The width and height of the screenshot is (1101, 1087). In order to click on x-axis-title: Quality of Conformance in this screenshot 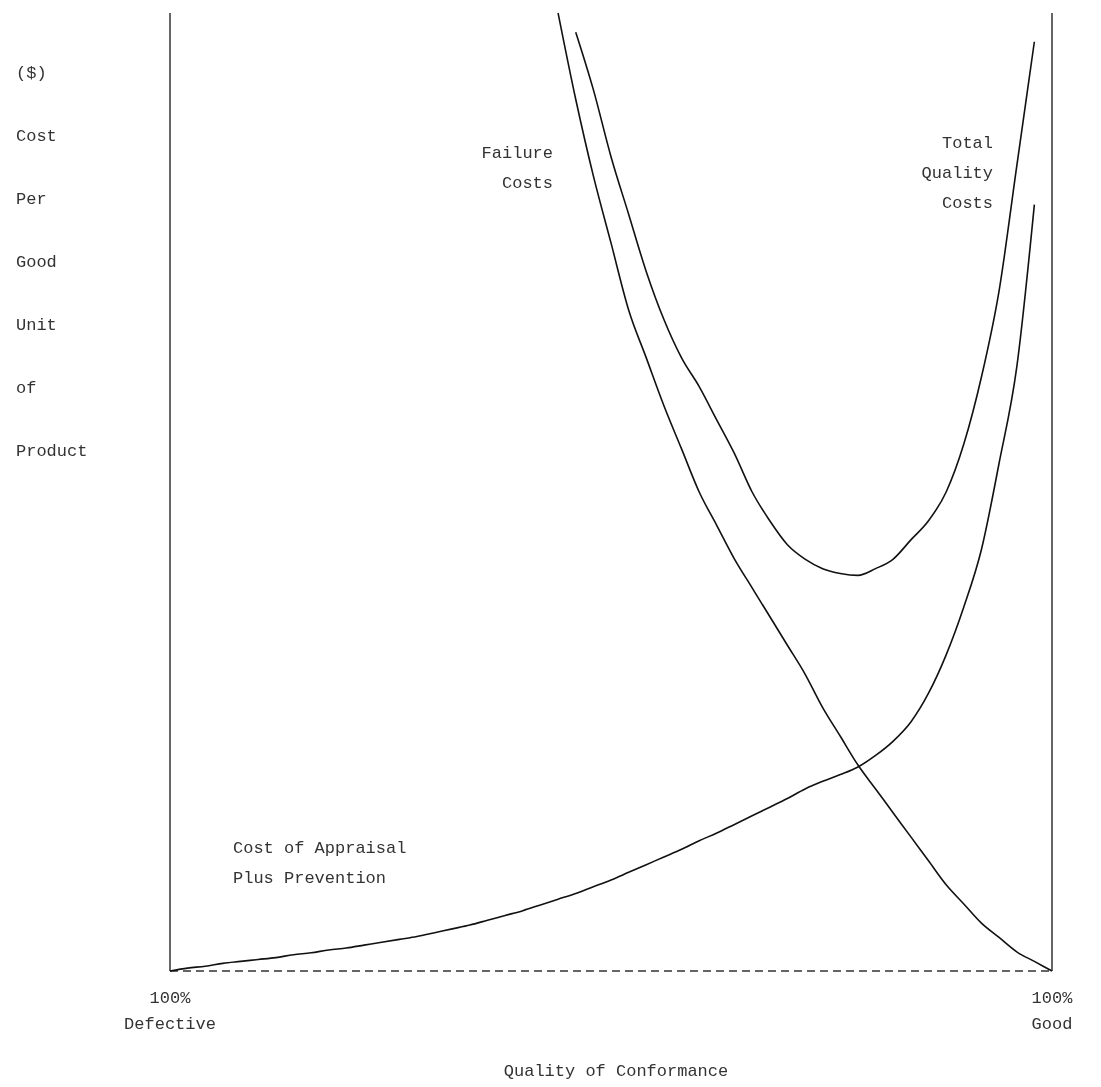, I will do `click(616, 1071)`.